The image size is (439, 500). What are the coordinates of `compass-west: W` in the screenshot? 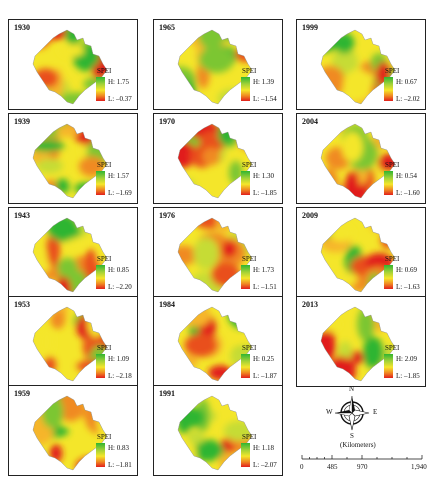 It's located at (329, 412).